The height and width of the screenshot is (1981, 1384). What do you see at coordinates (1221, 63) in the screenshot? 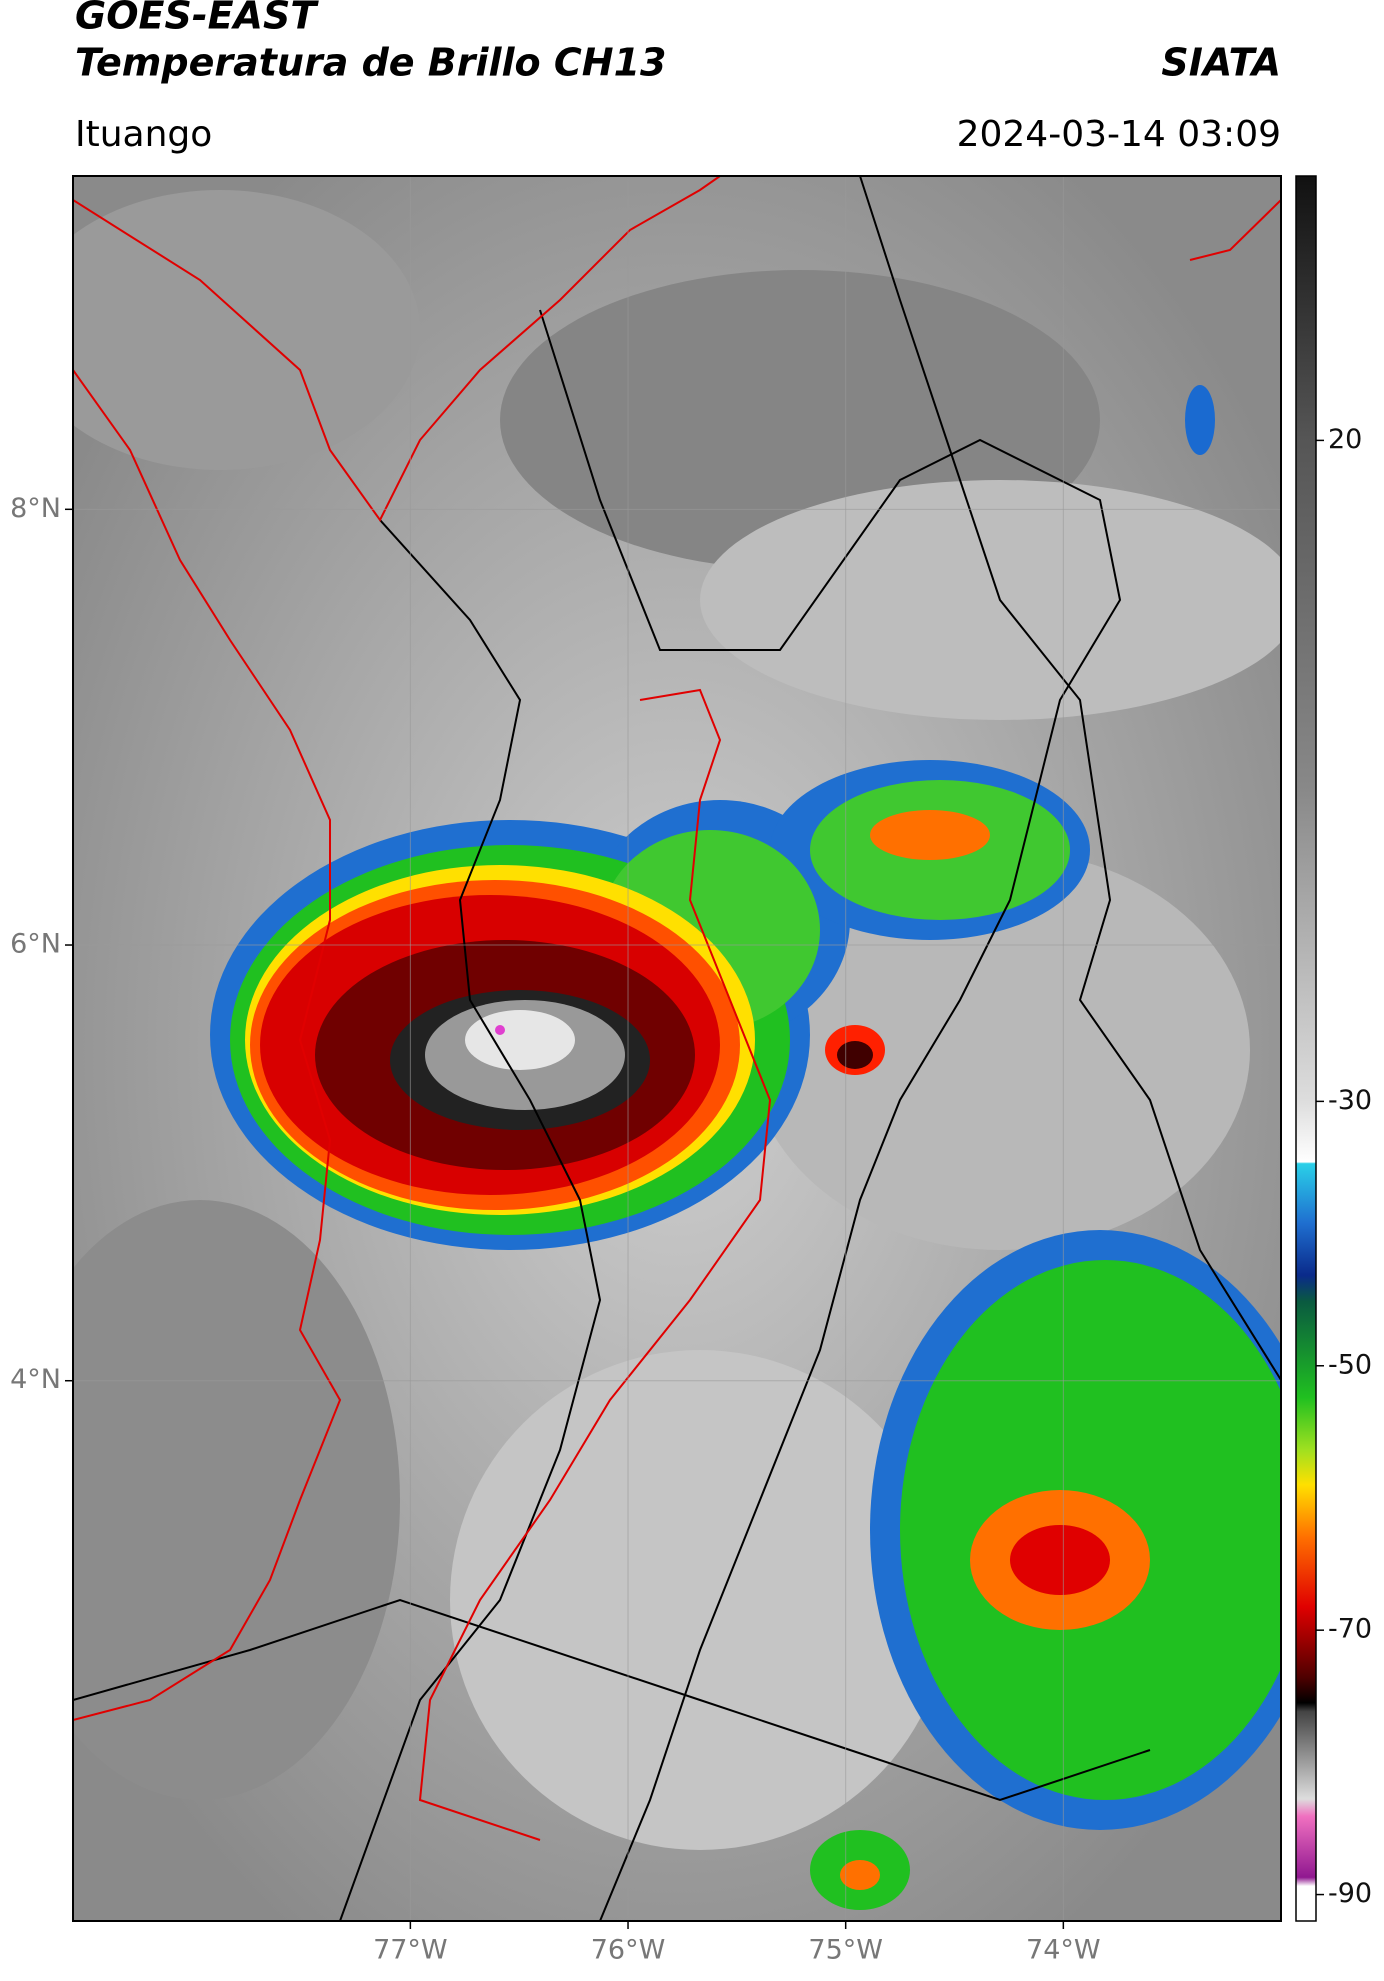
I see `source: SIATA` at bounding box center [1221, 63].